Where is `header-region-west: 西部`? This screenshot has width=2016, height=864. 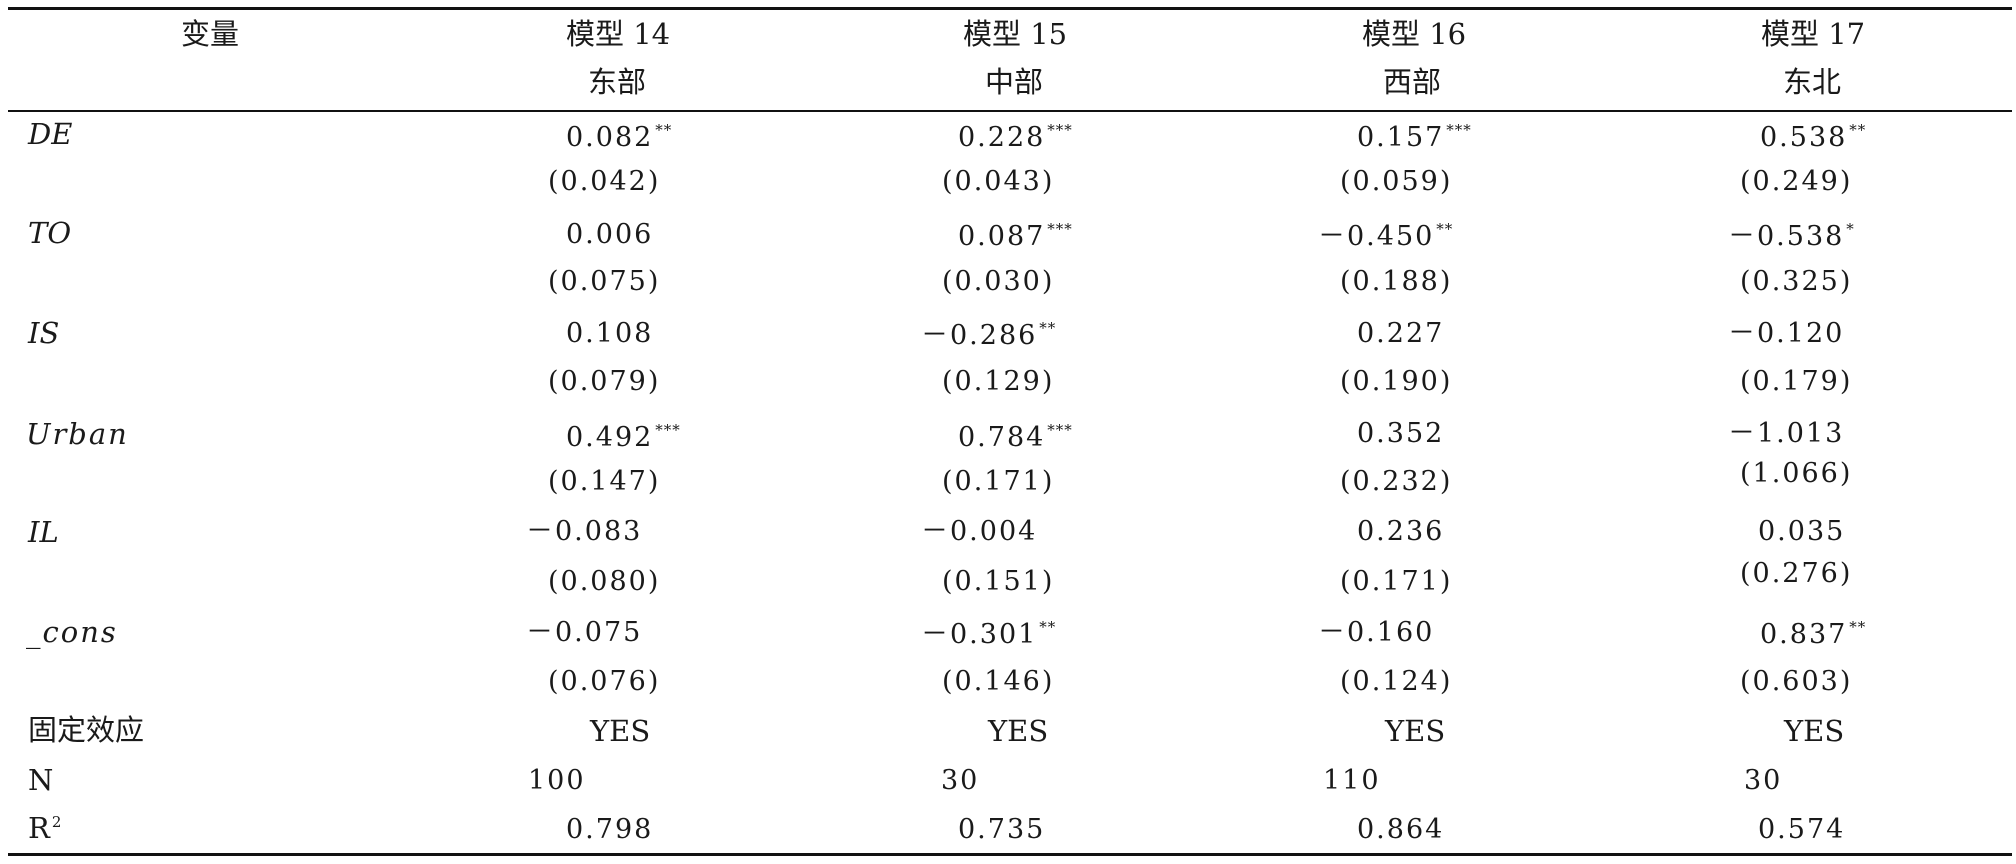
header-region-west: 西部 is located at coordinates (1412, 82).